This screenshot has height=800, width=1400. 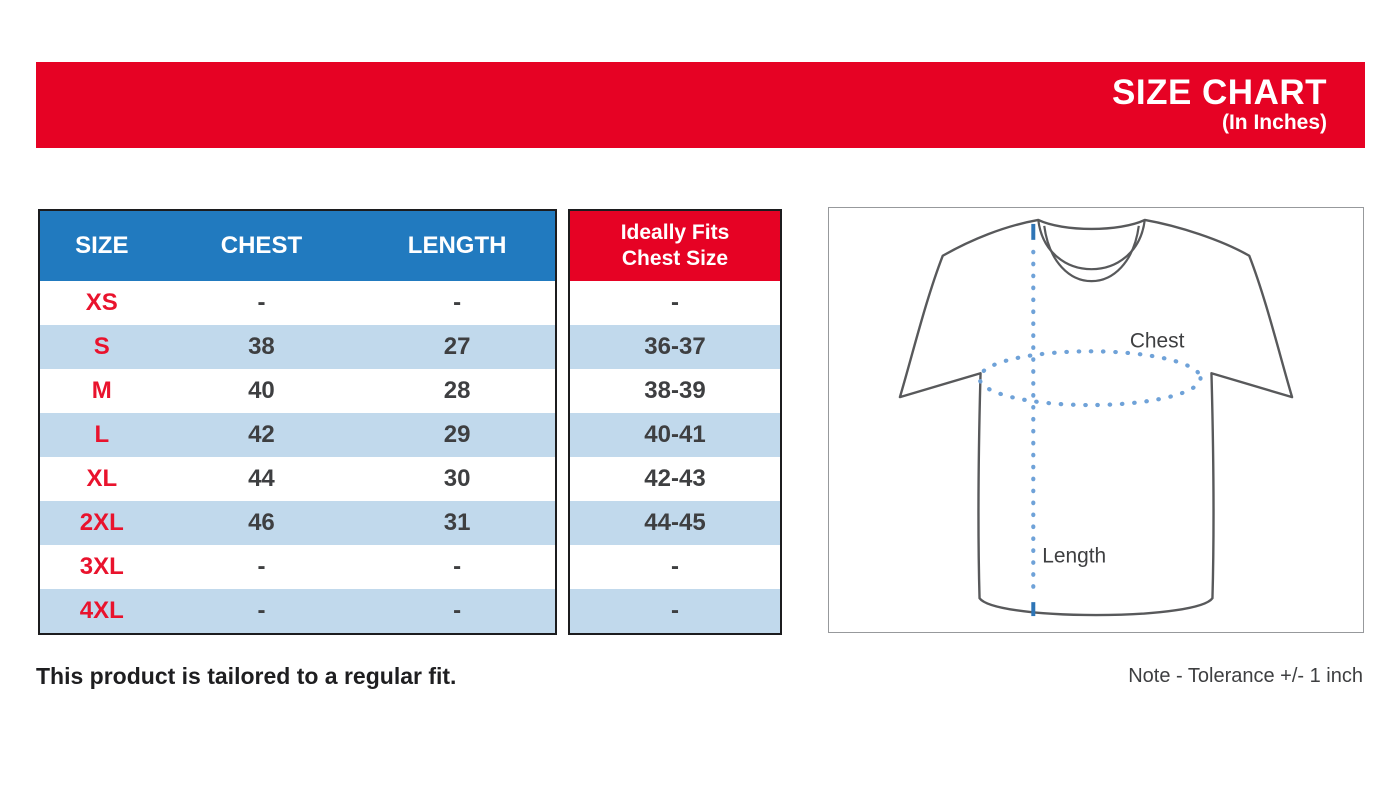 What do you see at coordinates (700, 105) in the screenshot?
I see `size-chart-banner: SIZE CHART (In Inches)` at bounding box center [700, 105].